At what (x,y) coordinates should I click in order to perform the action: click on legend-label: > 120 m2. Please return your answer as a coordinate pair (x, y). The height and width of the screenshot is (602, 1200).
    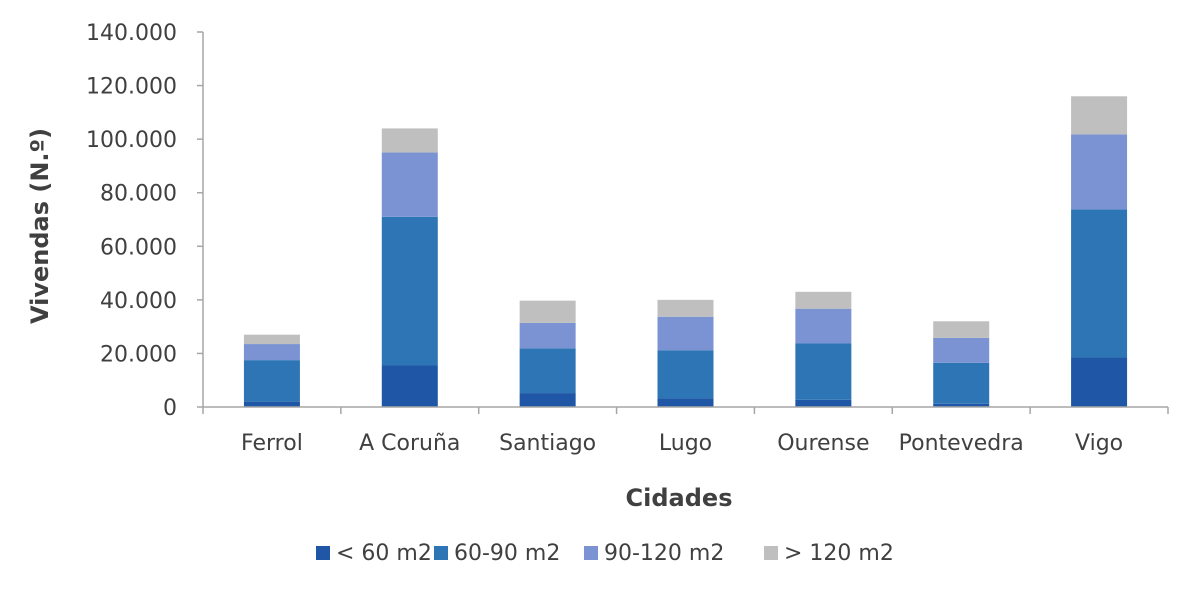
    Looking at the image, I should click on (839, 553).